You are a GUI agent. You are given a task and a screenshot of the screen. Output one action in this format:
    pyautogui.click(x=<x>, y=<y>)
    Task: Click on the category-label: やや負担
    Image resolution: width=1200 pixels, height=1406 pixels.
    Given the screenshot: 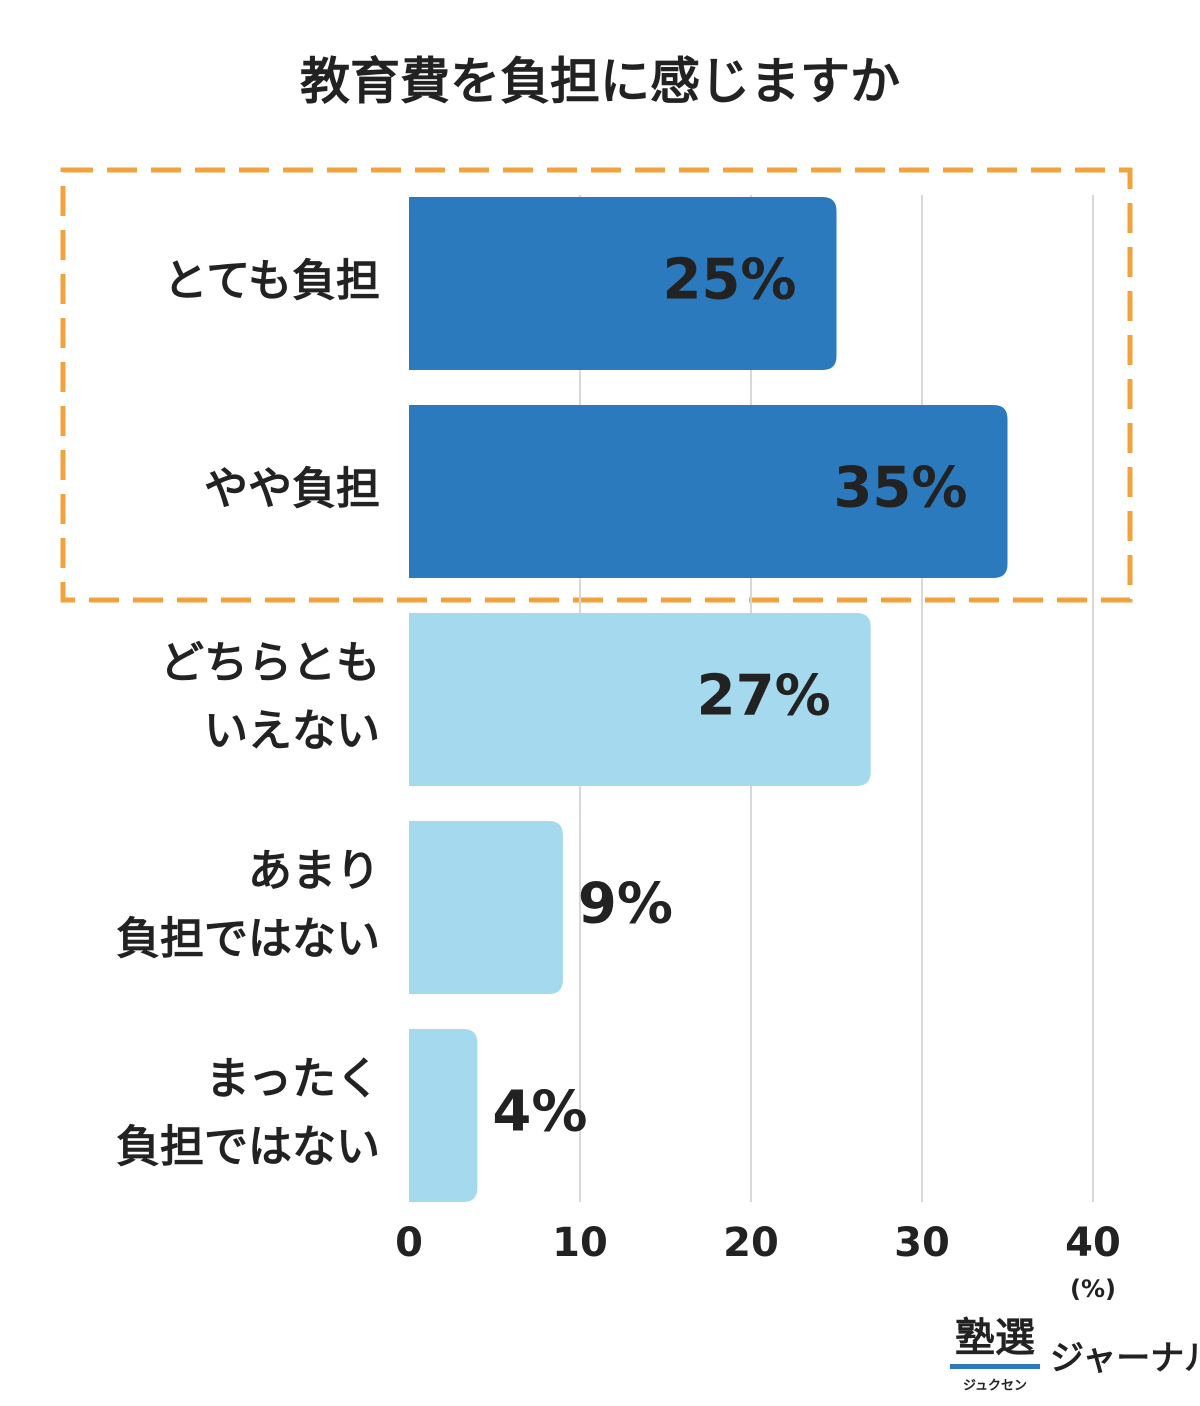 What is the action you would take?
    pyautogui.click(x=292, y=489)
    